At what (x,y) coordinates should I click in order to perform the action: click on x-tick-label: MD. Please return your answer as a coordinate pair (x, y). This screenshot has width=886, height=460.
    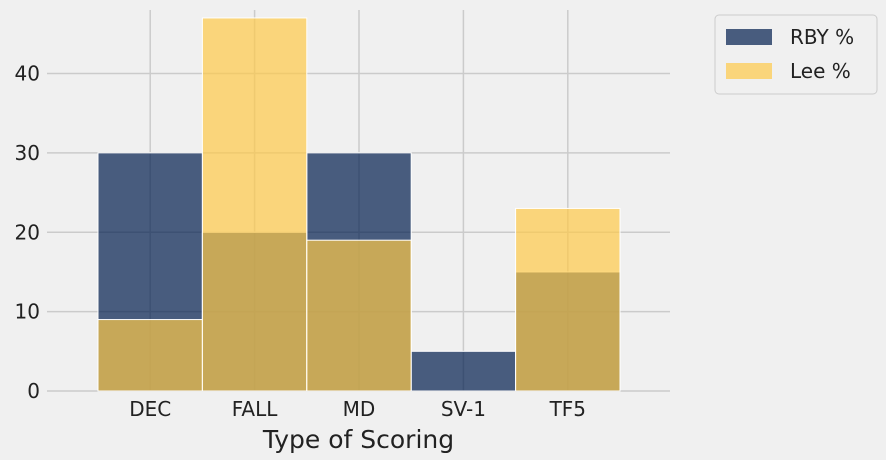
    Looking at the image, I should click on (359, 409).